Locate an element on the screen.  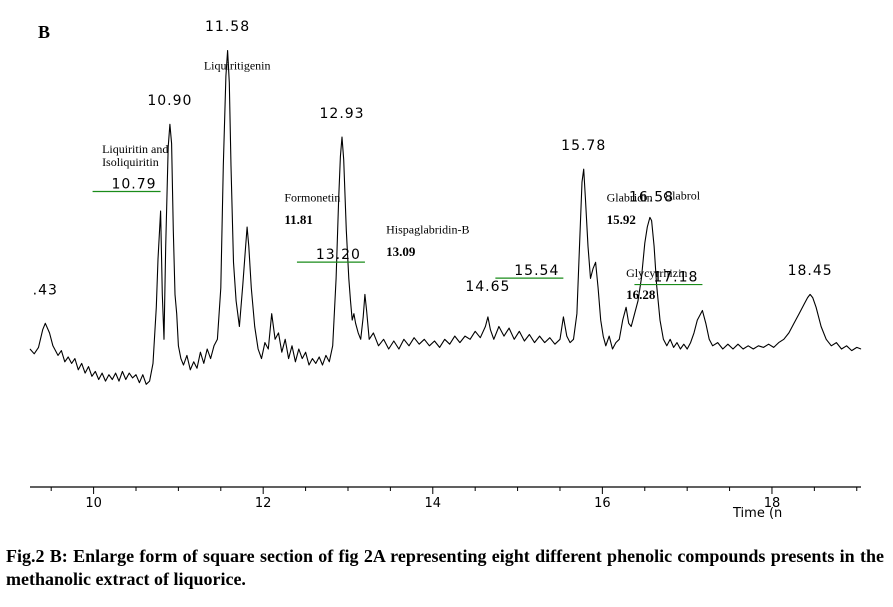
annotation-retention-time: 15.92 is located at coordinates (621, 219).